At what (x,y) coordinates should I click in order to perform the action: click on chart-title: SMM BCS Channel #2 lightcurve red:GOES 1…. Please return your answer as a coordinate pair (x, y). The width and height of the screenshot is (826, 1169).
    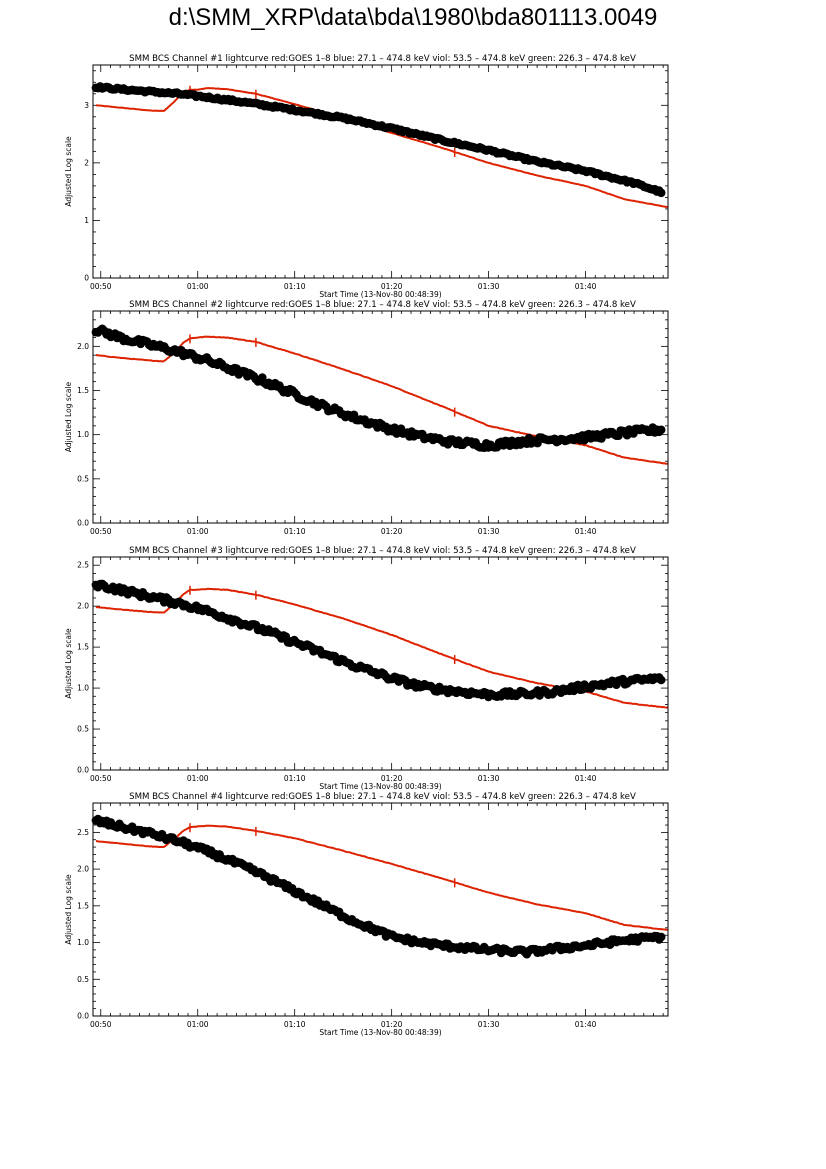
    Looking at the image, I should click on (382, 305).